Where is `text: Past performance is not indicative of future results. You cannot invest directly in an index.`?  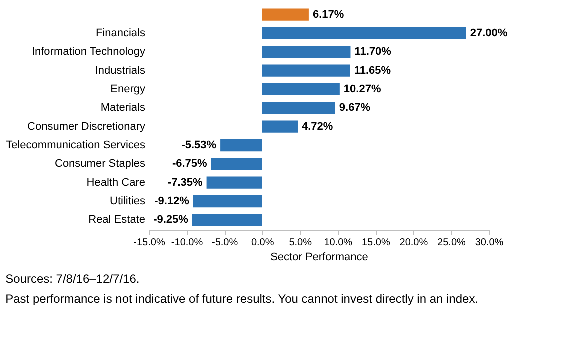 text: Past performance is not indicative of future results. You cannot invest directly in an index. is located at coordinates (242, 299).